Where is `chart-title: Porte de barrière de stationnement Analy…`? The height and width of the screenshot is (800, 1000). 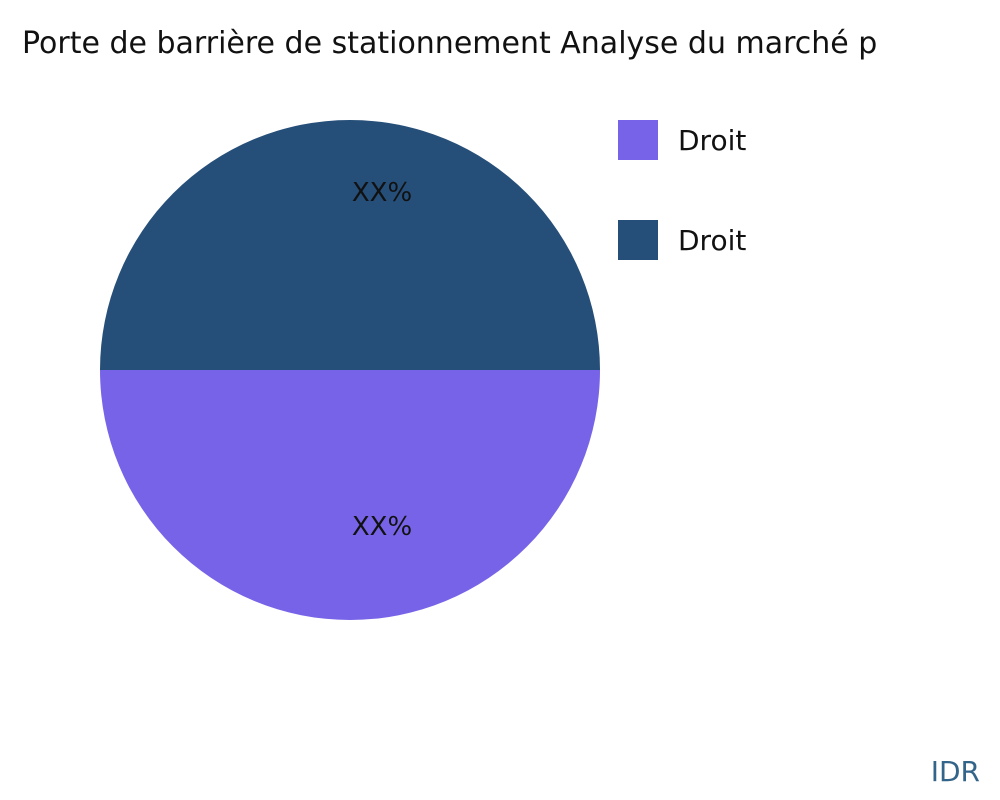
chart-title: Porte de barrière de stationnement Analy… is located at coordinates (450, 43).